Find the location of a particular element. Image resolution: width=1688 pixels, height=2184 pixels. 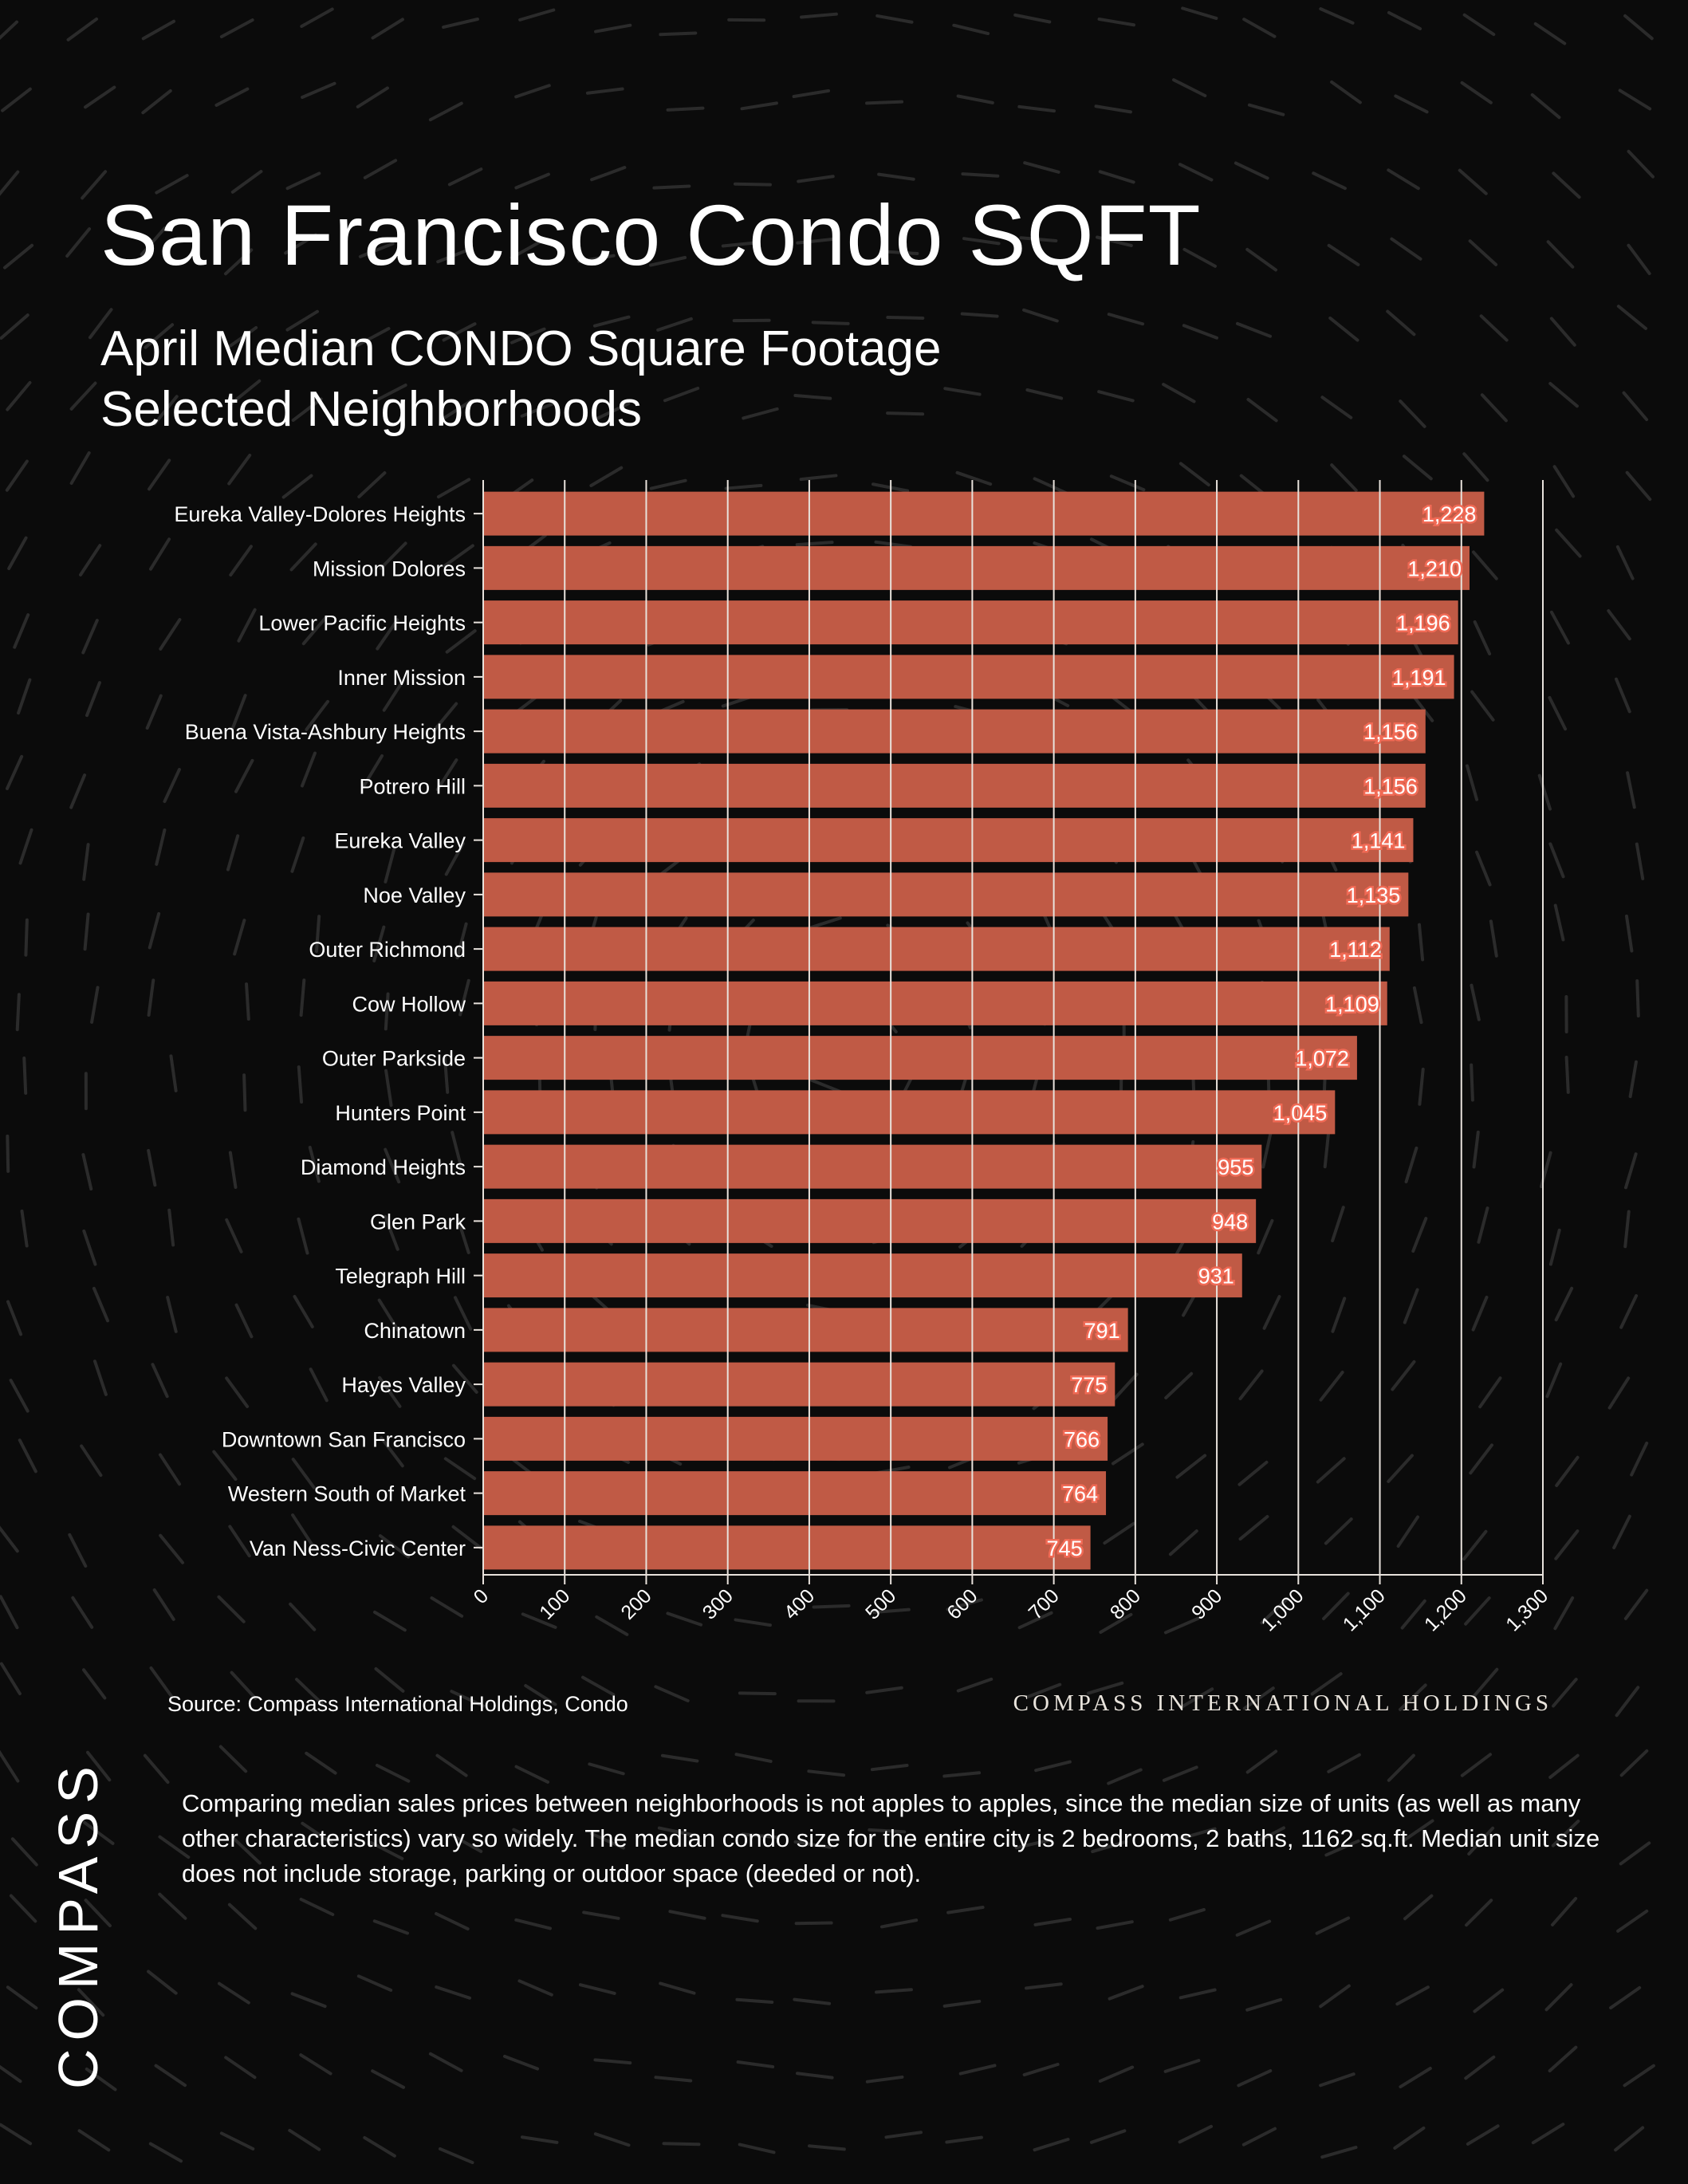

x-tick-label: 200 is located at coordinates (635, 1603).